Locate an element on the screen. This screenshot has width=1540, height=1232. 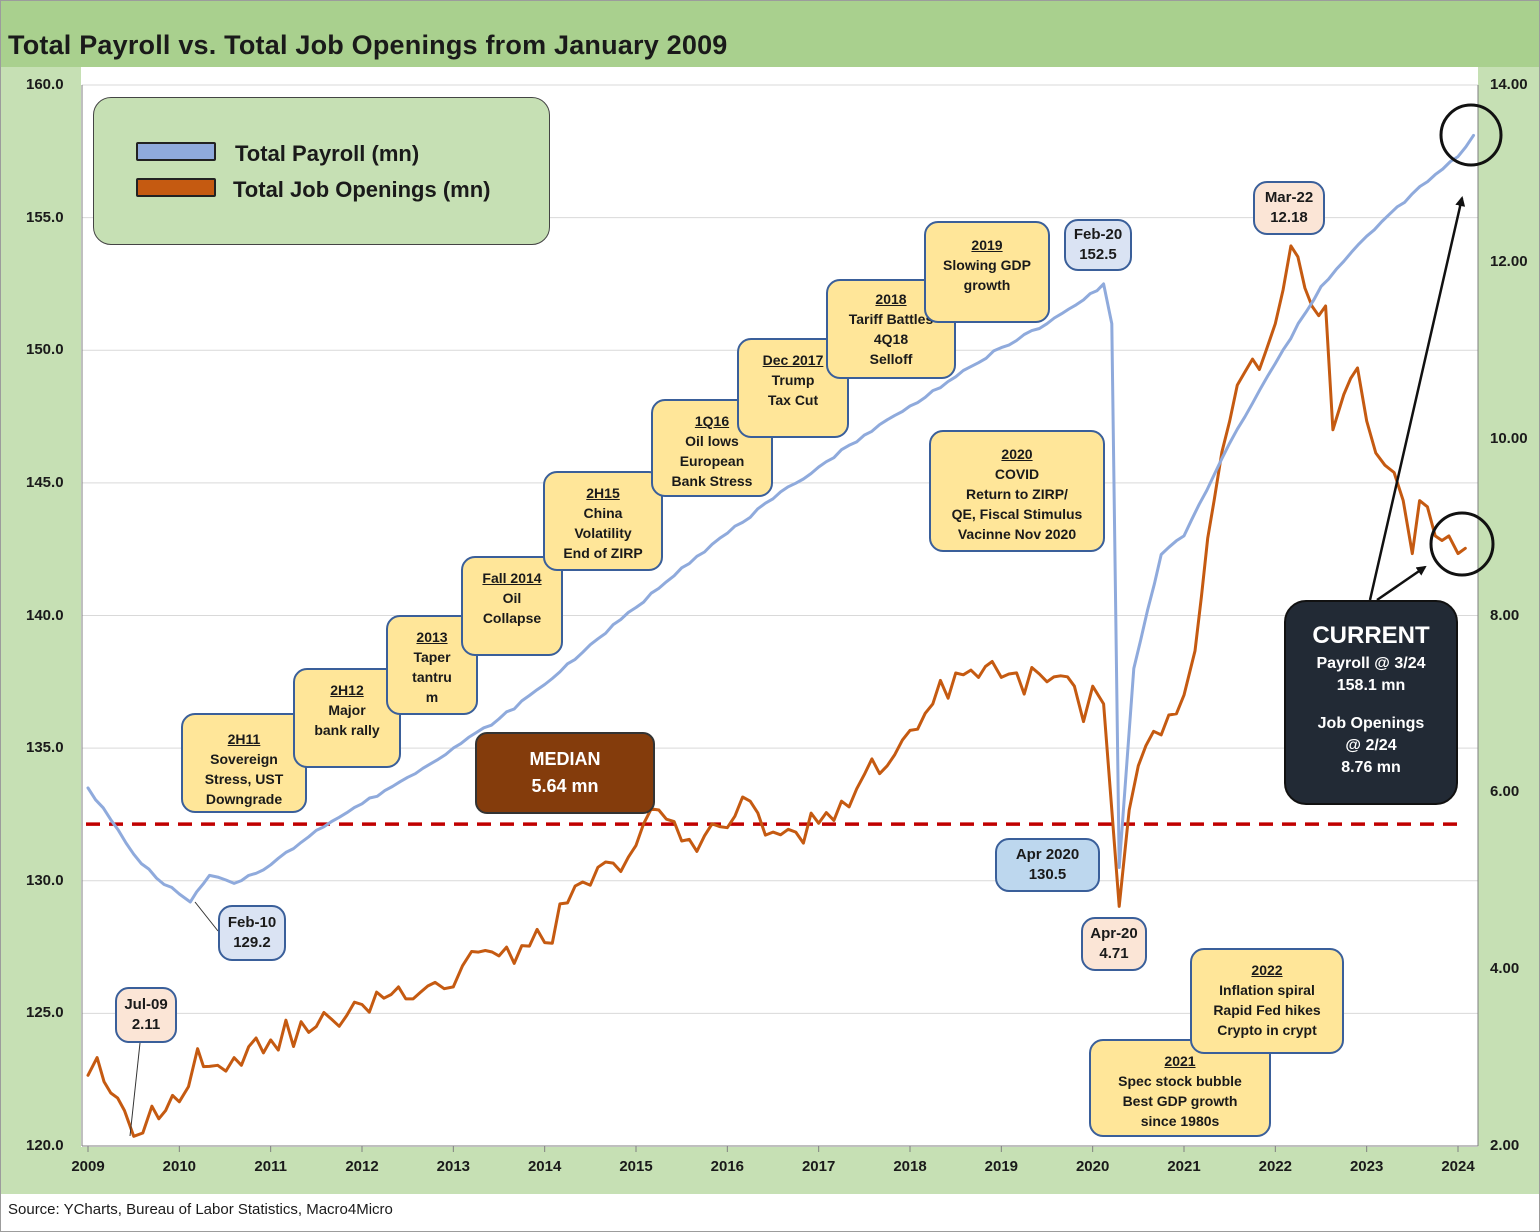
event-1q16-line: Oil lows is located at coordinates (712, 441).